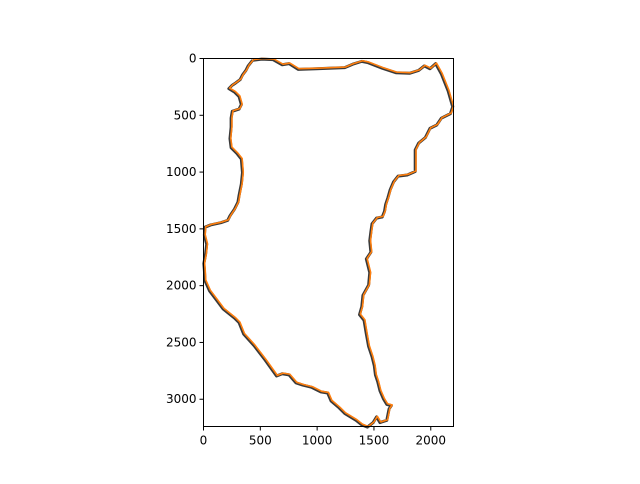  Describe the element at coordinates (181, 342) in the screenshot. I see `y-tick-label: 2500` at that location.